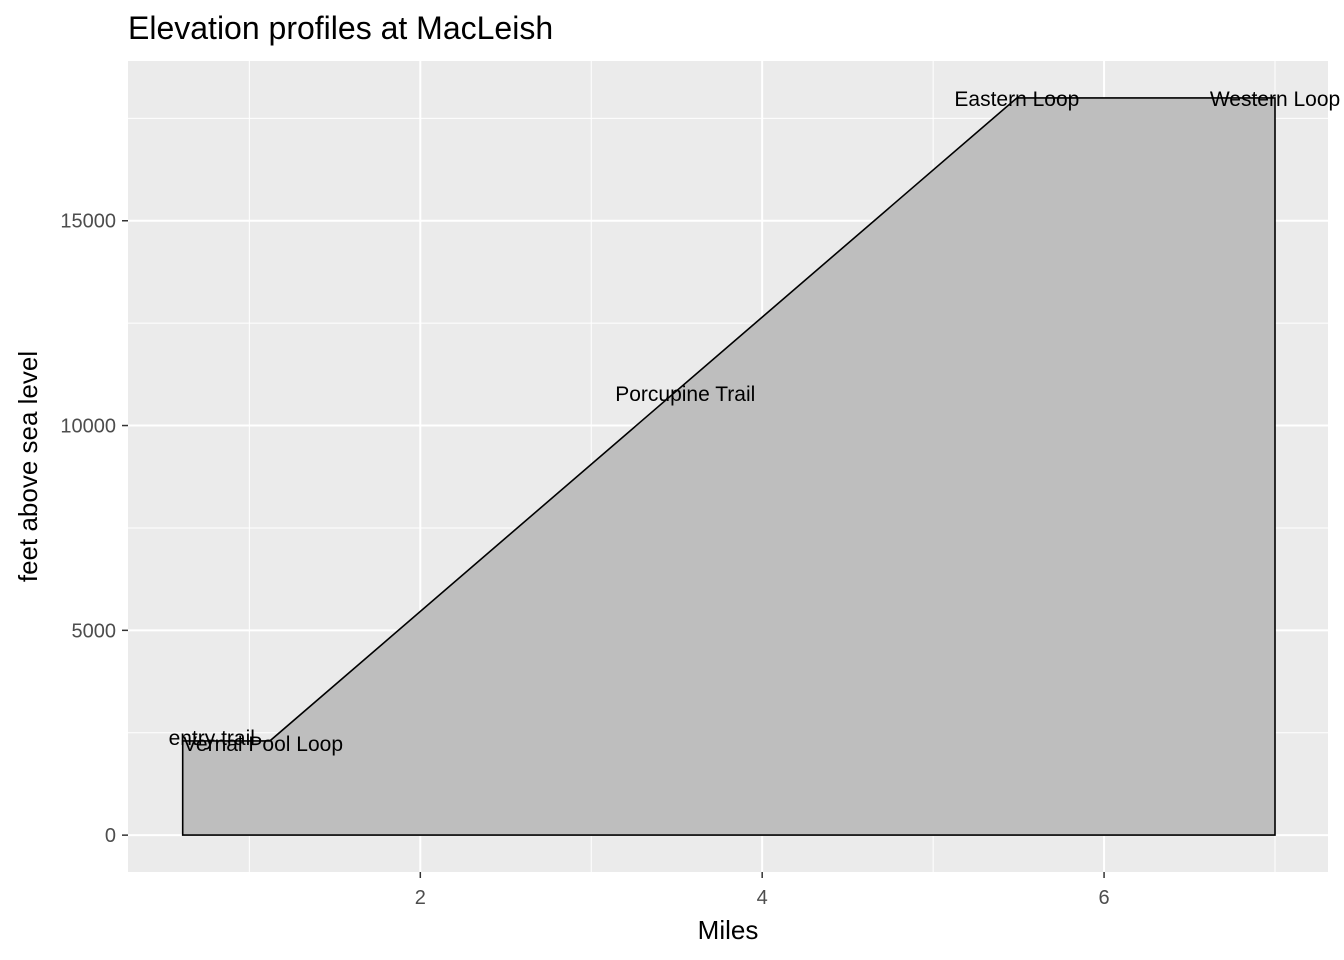 The height and width of the screenshot is (960, 1344). I want to click on y-axis-title: feet above sea level, so click(28, 466).